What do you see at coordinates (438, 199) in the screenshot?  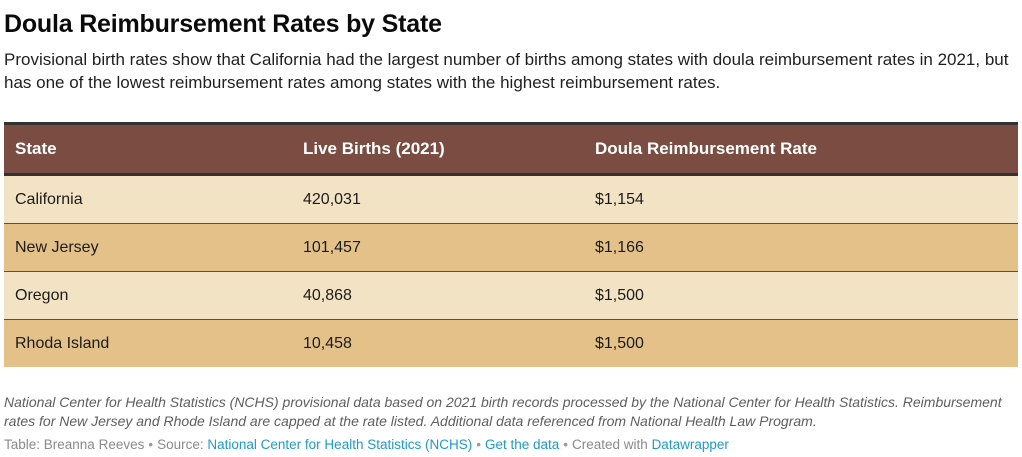 I see `cell-live-births: 420,031` at bounding box center [438, 199].